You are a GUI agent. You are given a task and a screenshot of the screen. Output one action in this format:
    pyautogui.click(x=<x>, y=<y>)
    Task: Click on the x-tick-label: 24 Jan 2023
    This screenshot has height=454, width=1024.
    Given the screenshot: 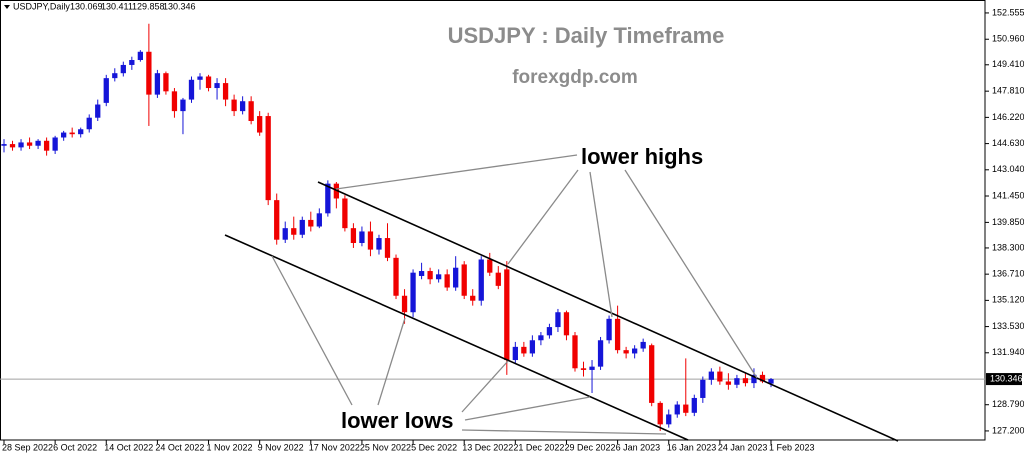 What is the action you would take?
    pyautogui.click(x=743, y=447)
    